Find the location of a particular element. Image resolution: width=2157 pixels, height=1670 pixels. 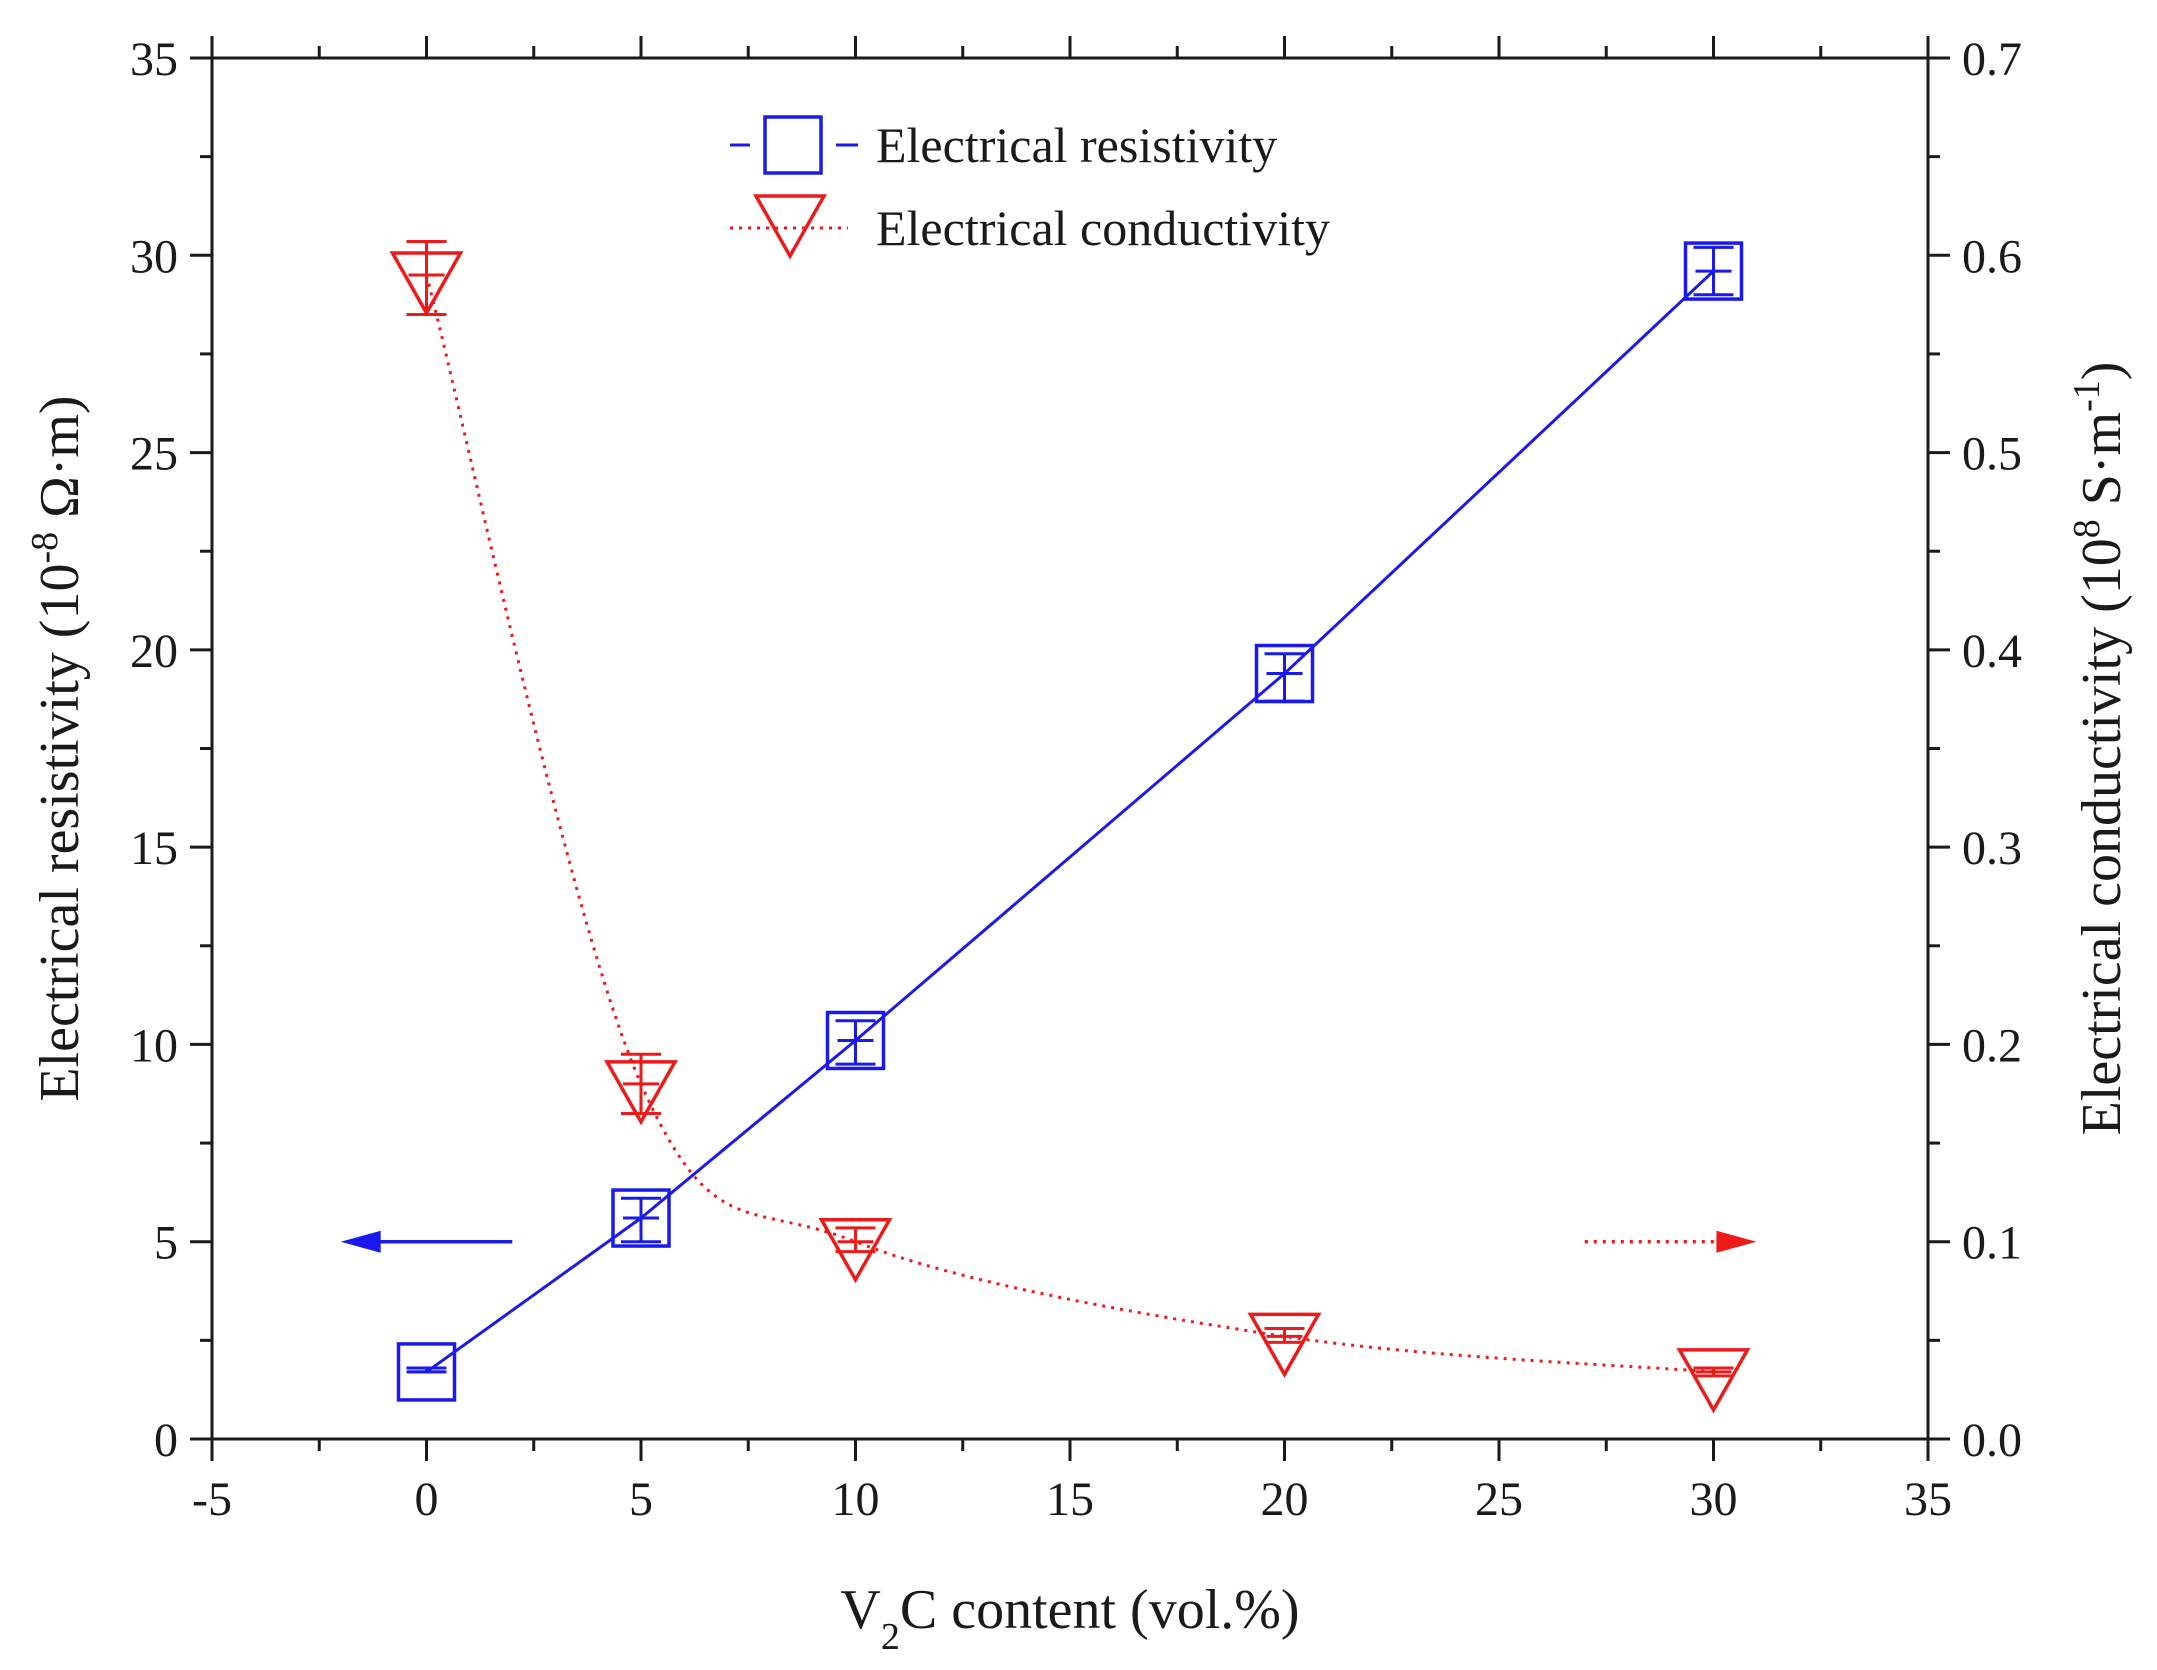

y-right-axis-title-part: S·m is located at coordinates (2102, 465).